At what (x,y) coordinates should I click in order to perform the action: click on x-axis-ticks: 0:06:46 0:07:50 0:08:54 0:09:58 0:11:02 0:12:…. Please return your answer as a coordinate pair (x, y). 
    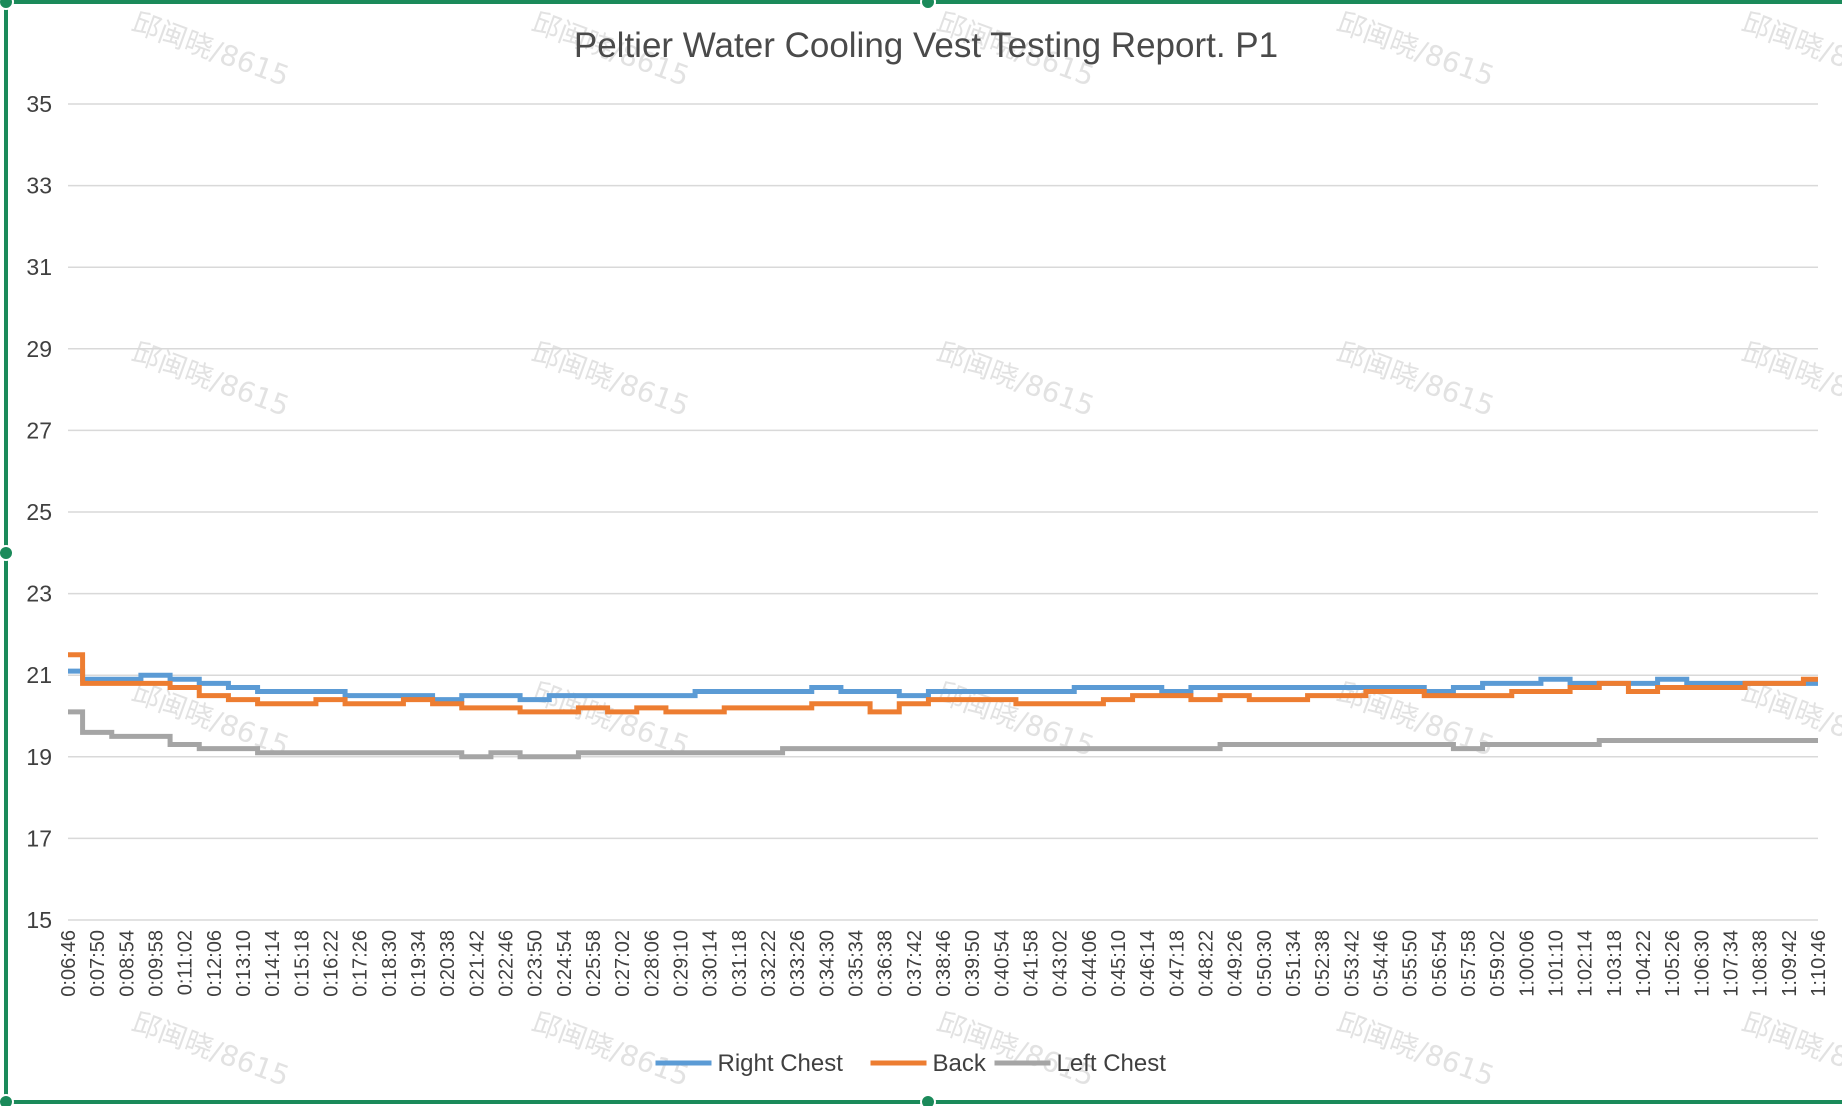
    Looking at the image, I should click on (944, 963).